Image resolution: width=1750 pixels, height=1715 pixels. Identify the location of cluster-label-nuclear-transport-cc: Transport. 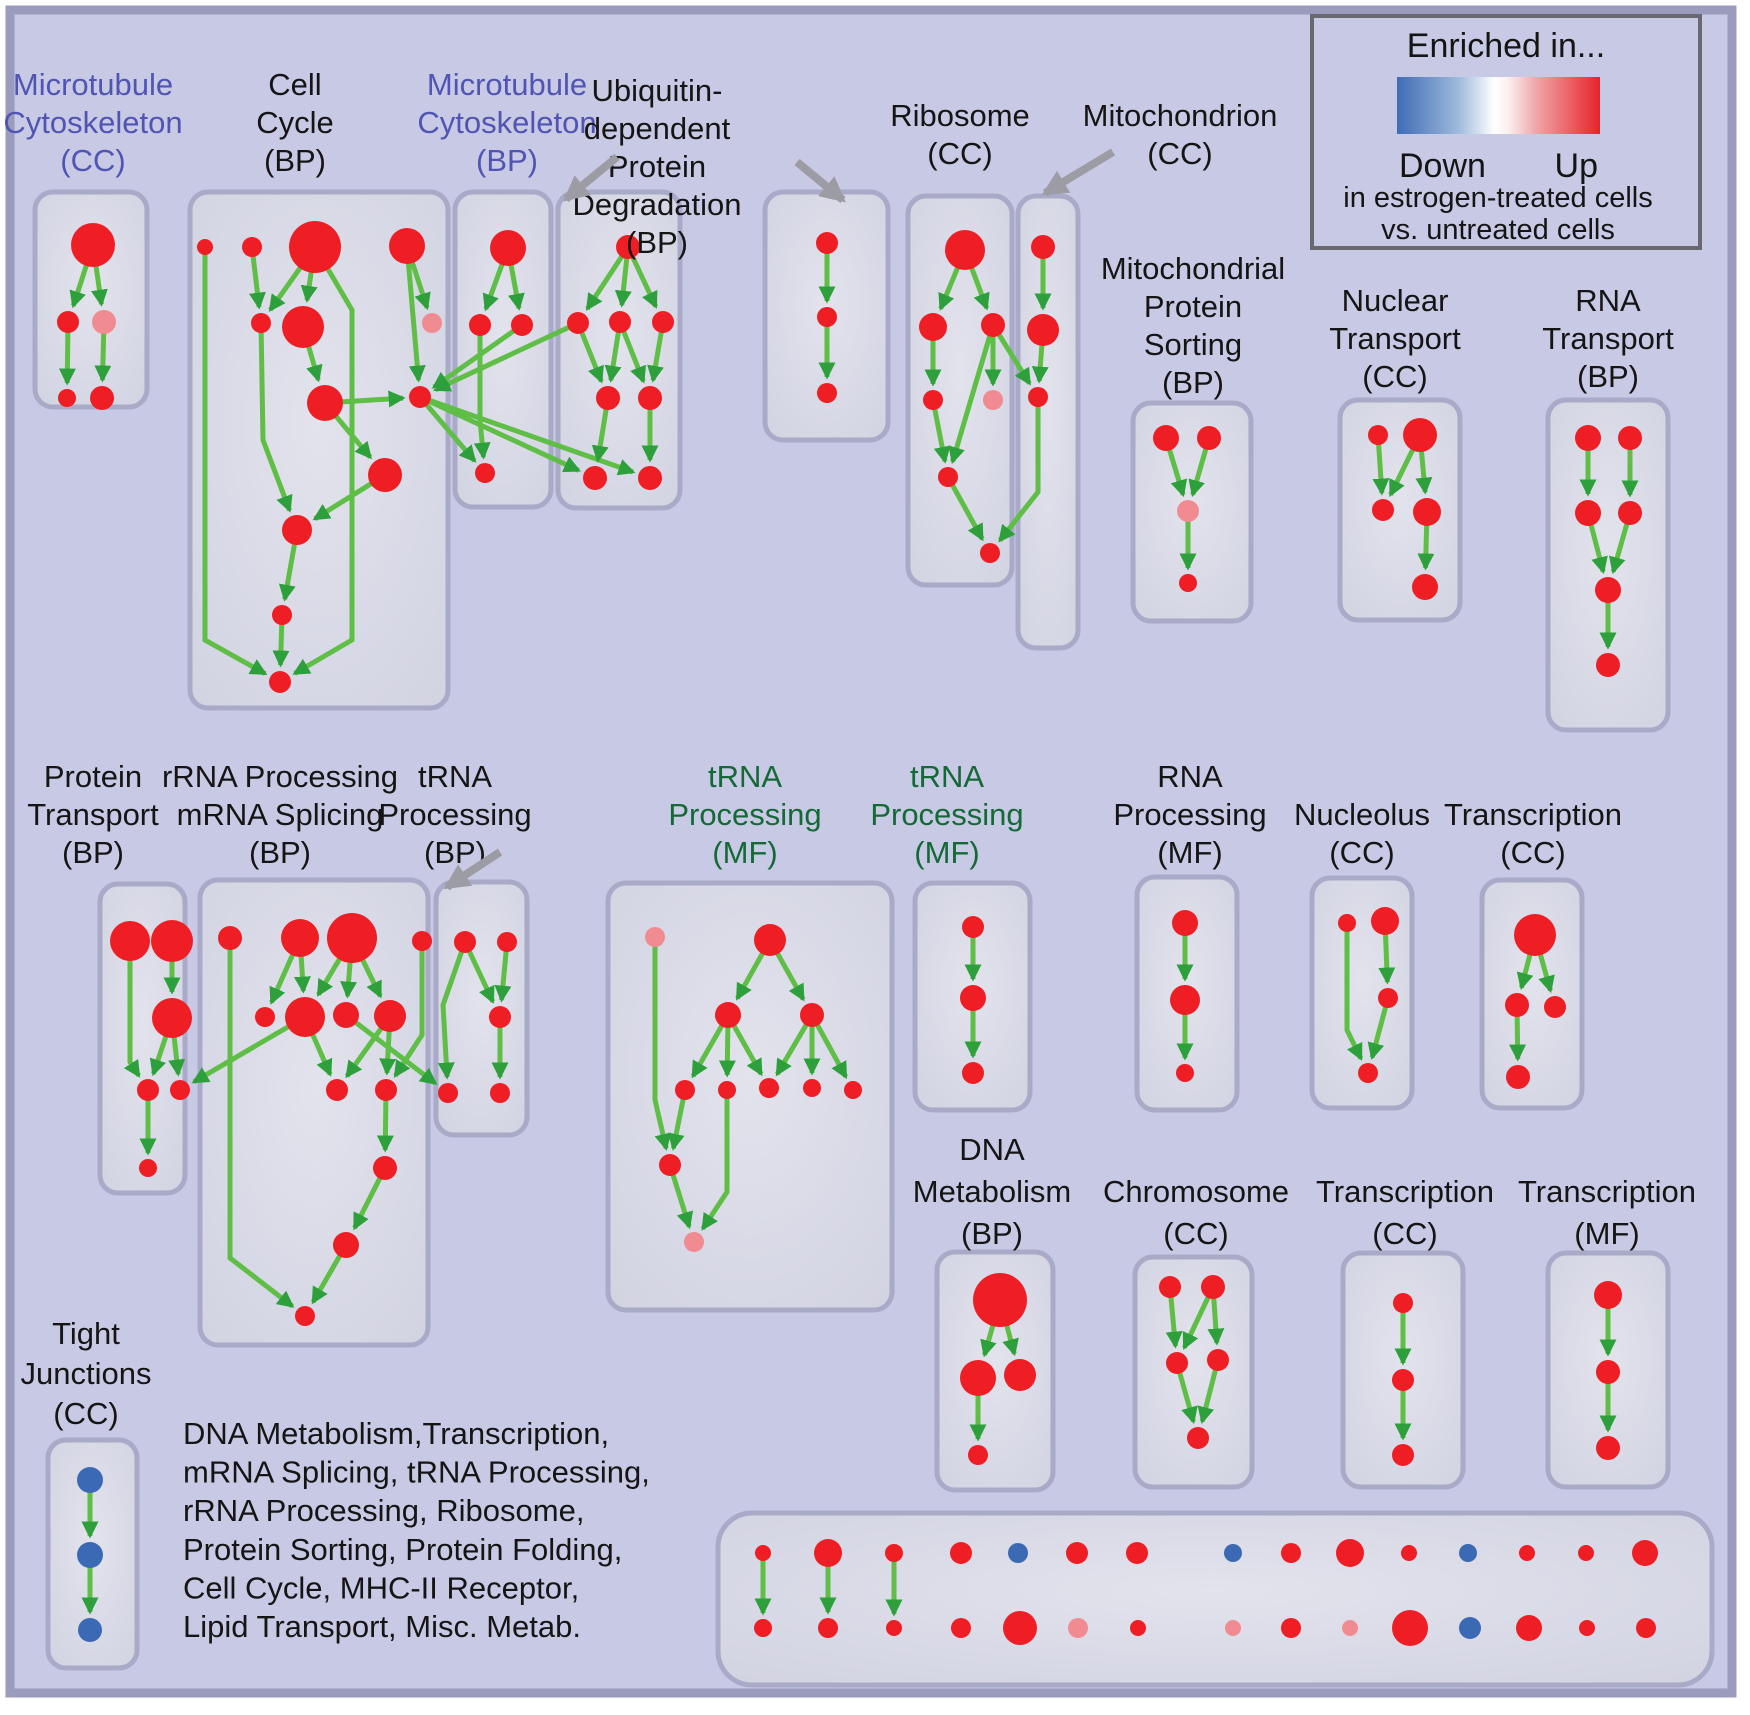
(1395, 338).